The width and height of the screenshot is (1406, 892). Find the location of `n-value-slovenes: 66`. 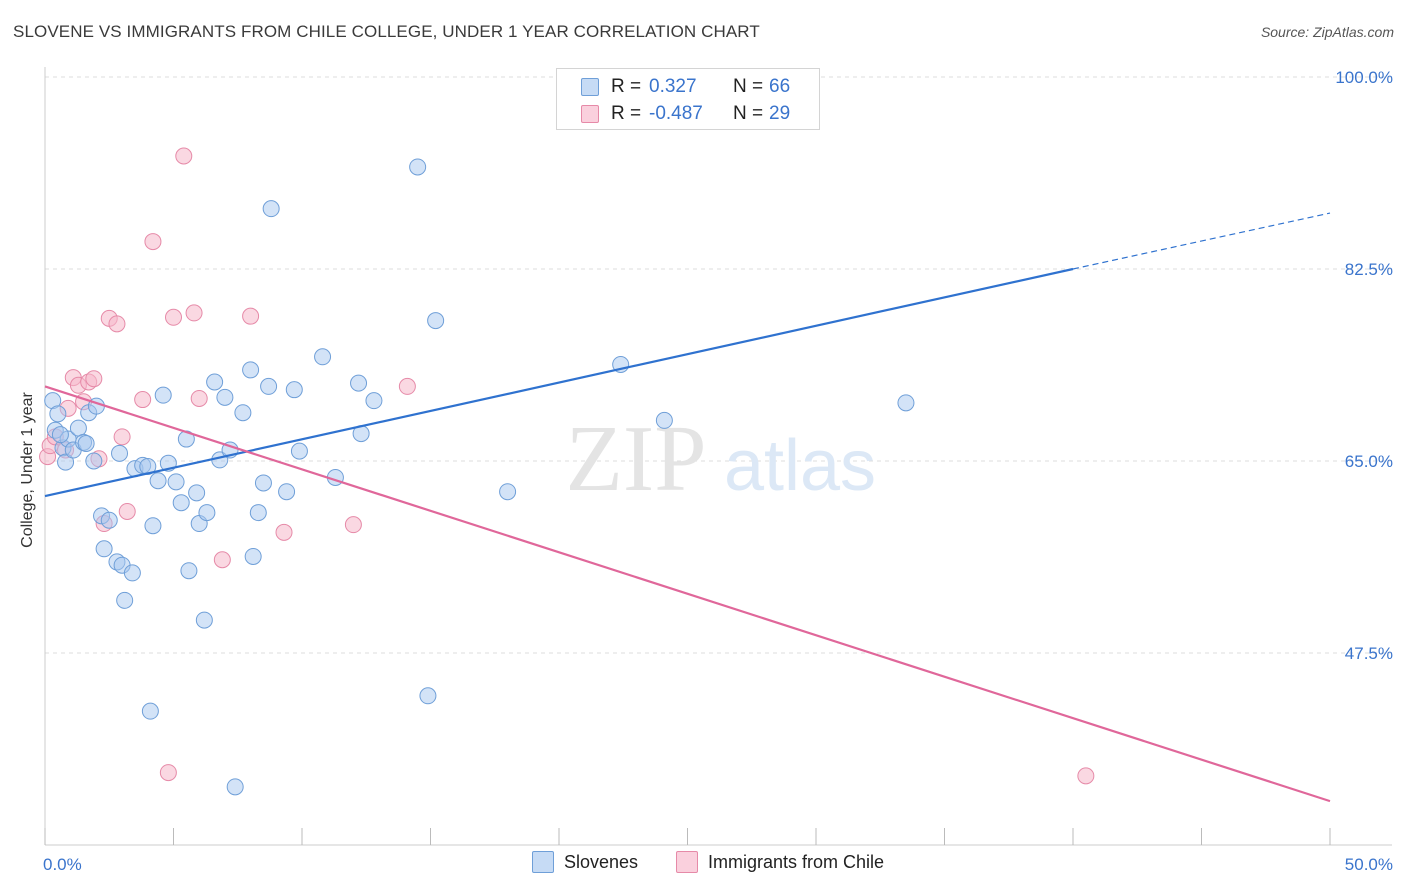

n-value-slovenes: 66 is located at coordinates (780, 86).